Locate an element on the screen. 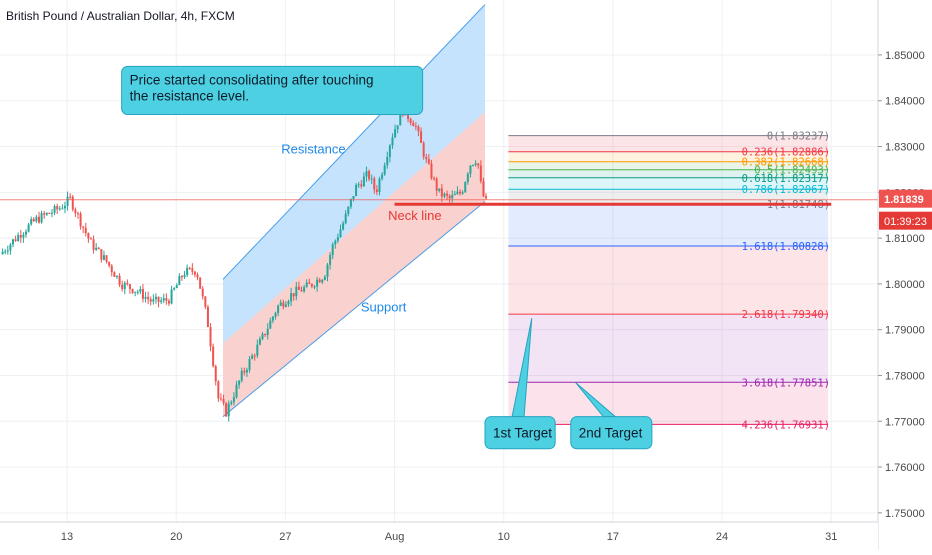 The height and width of the screenshot is (555, 932). y-tick-label: 1.80000 is located at coordinates (905, 285).